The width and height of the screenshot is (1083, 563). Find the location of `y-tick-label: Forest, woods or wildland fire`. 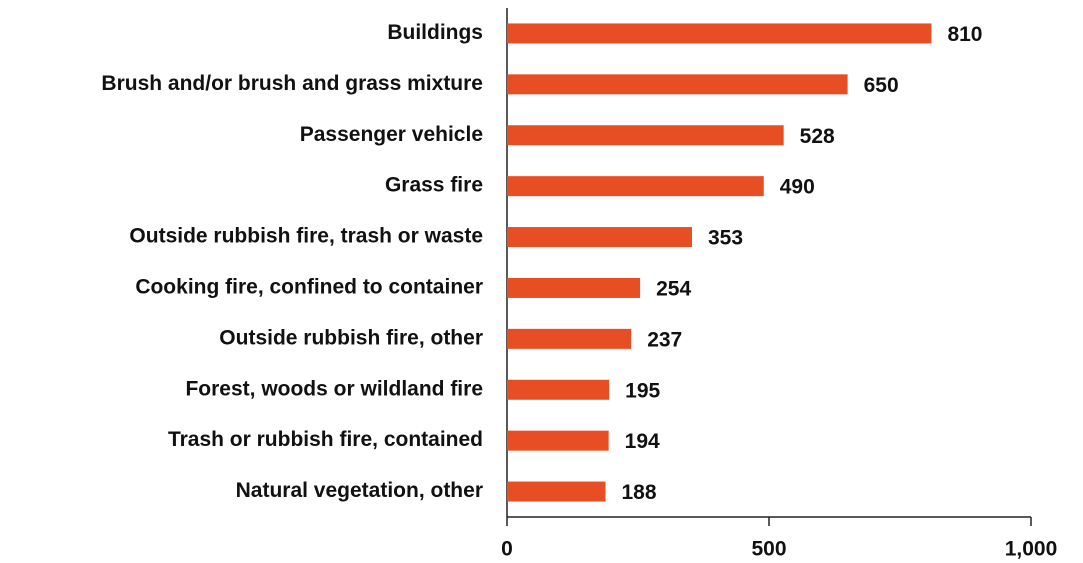

y-tick-label: Forest, woods or wildland fire is located at coordinates (334, 388).